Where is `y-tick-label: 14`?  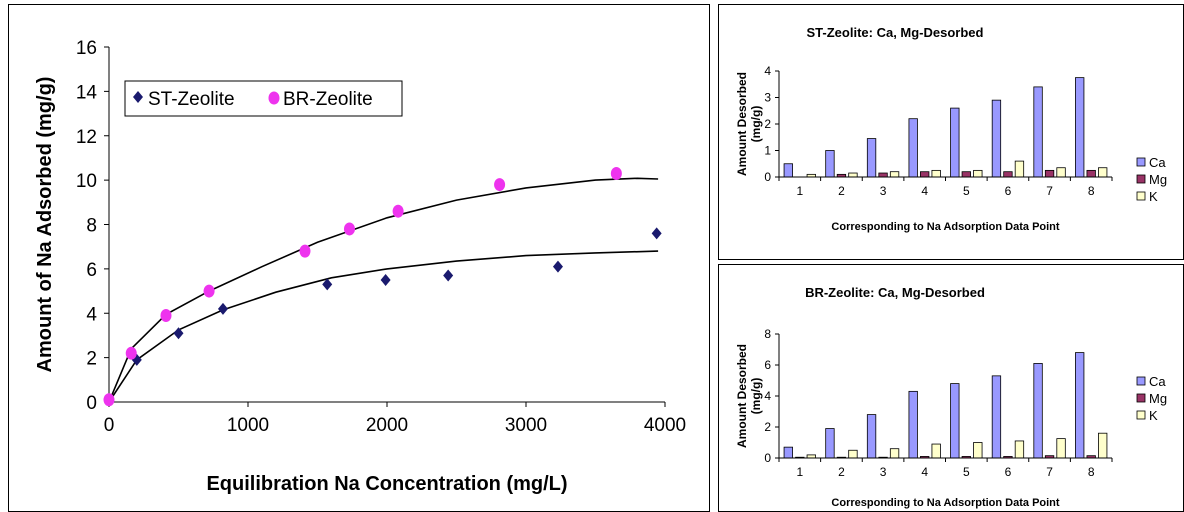
y-tick-label: 14 is located at coordinates (87, 92).